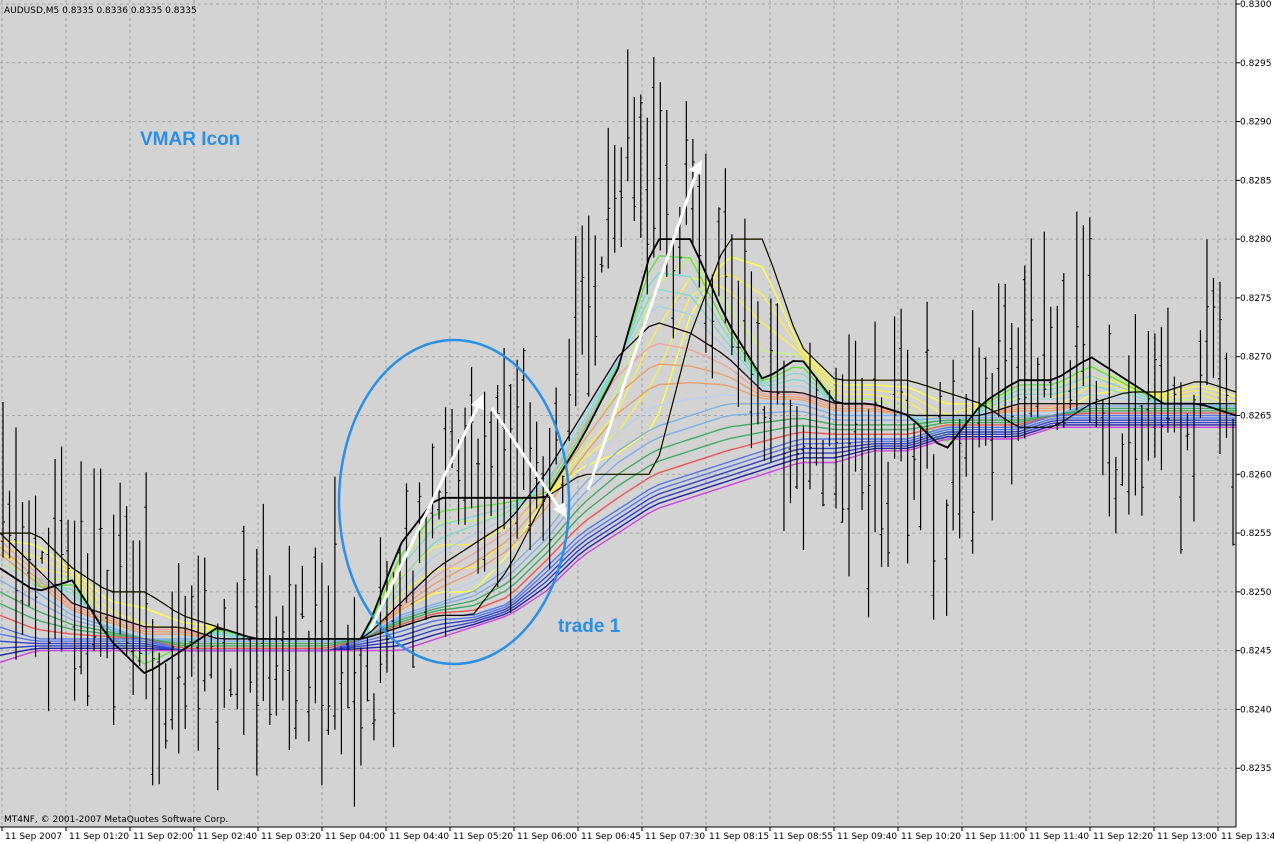 This screenshot has width=1274, height=844. I want to click on x-tick-label-2: 11 Sep 02:00, so click(163, 837).